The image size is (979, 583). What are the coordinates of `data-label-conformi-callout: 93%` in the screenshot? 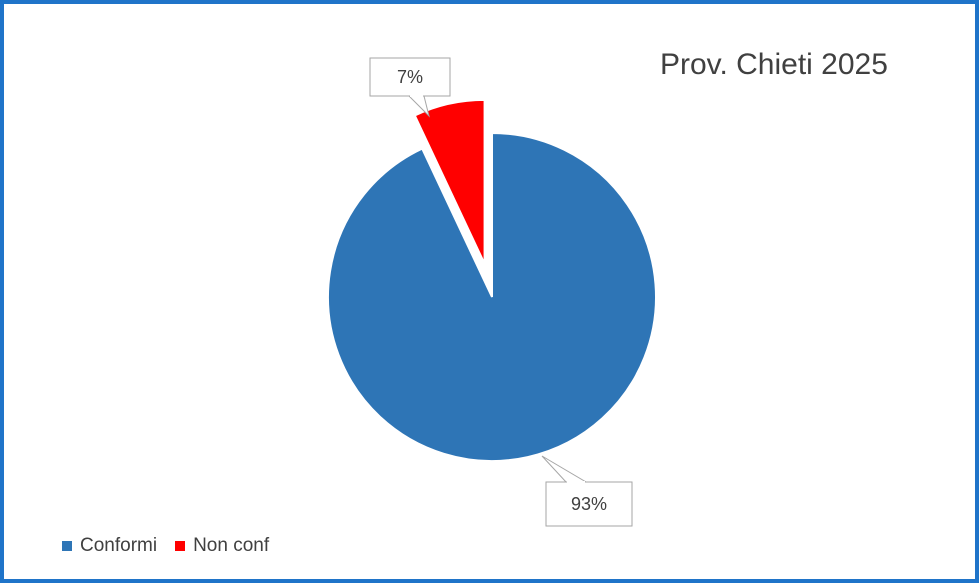 It's located at (587, 491).